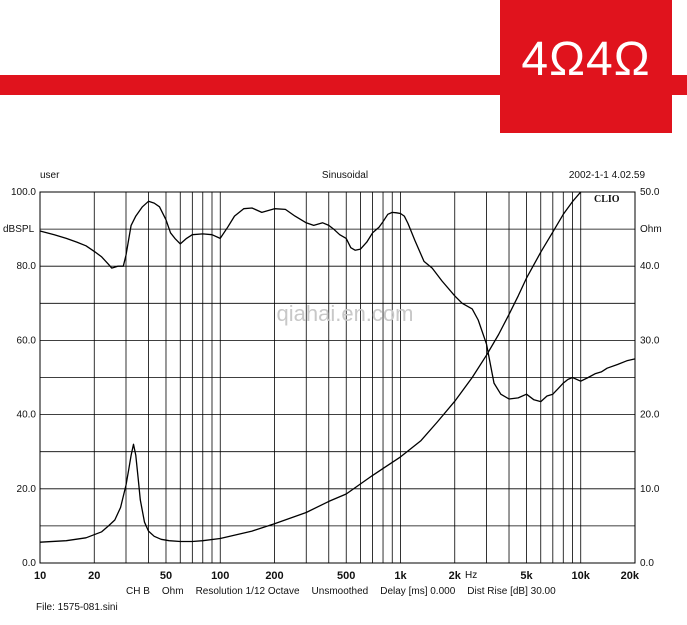  I want to click on x-tick-label: 200, so click(274, 576).